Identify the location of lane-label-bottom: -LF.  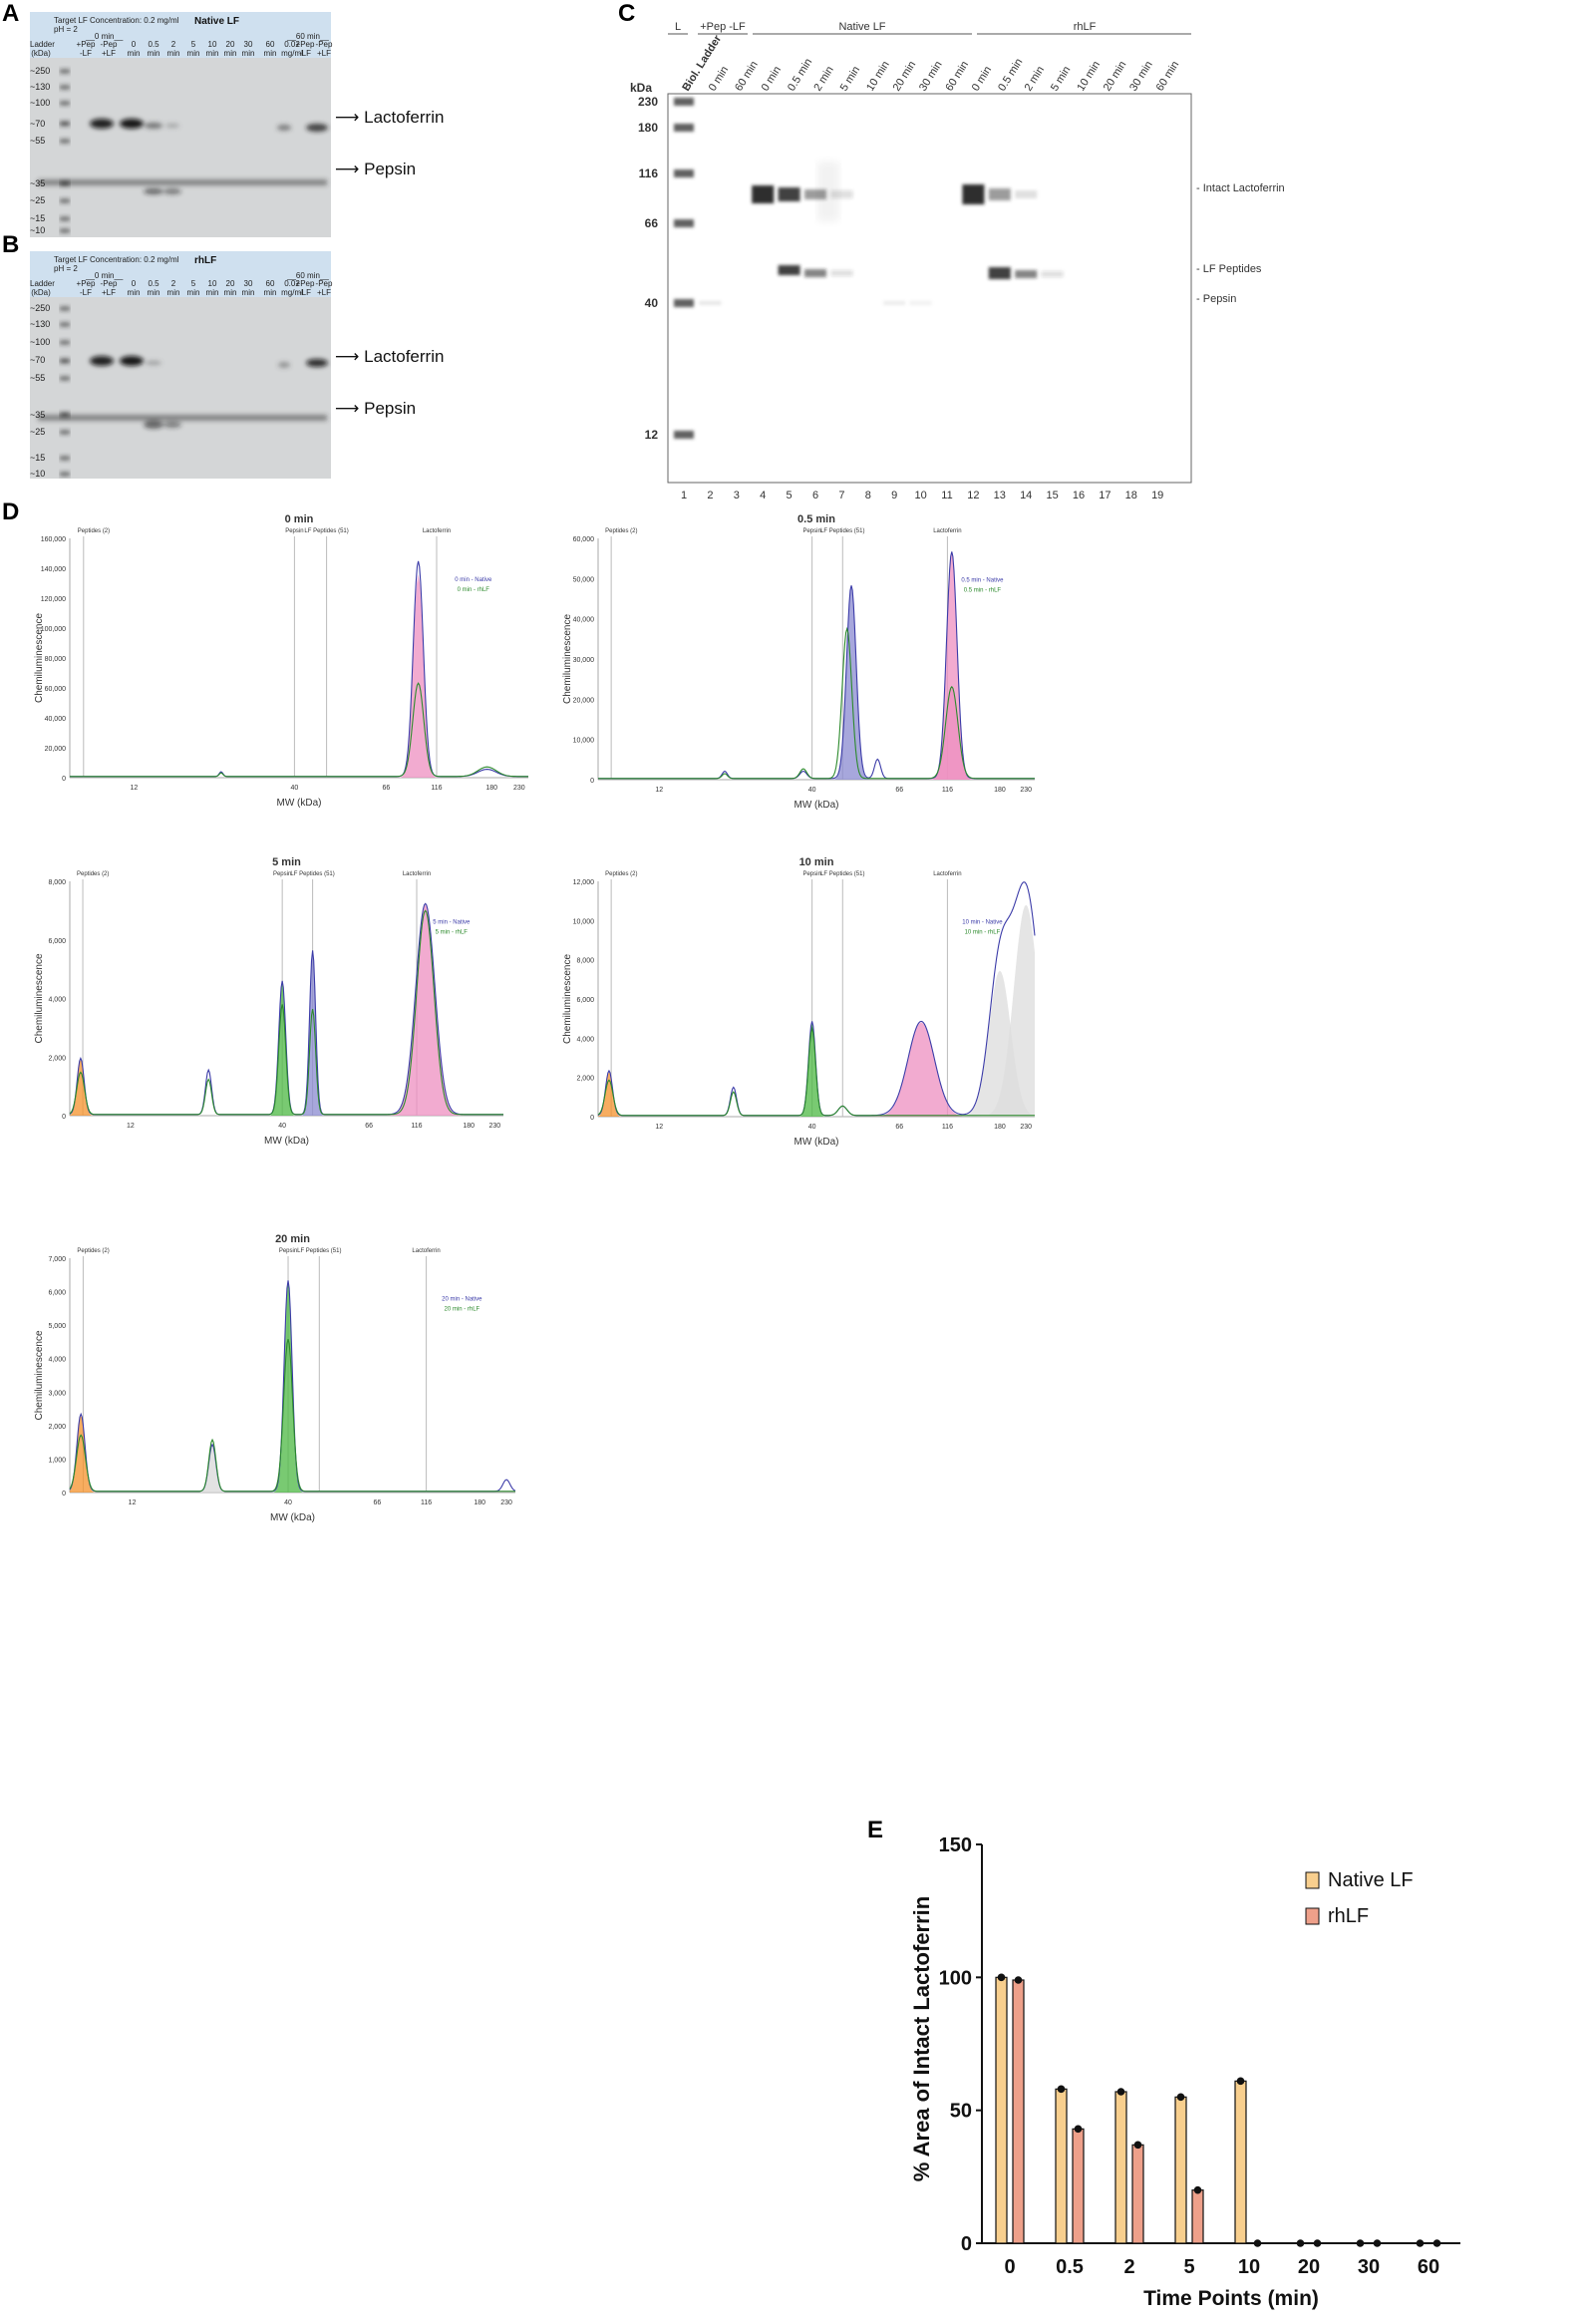
(305, 53).